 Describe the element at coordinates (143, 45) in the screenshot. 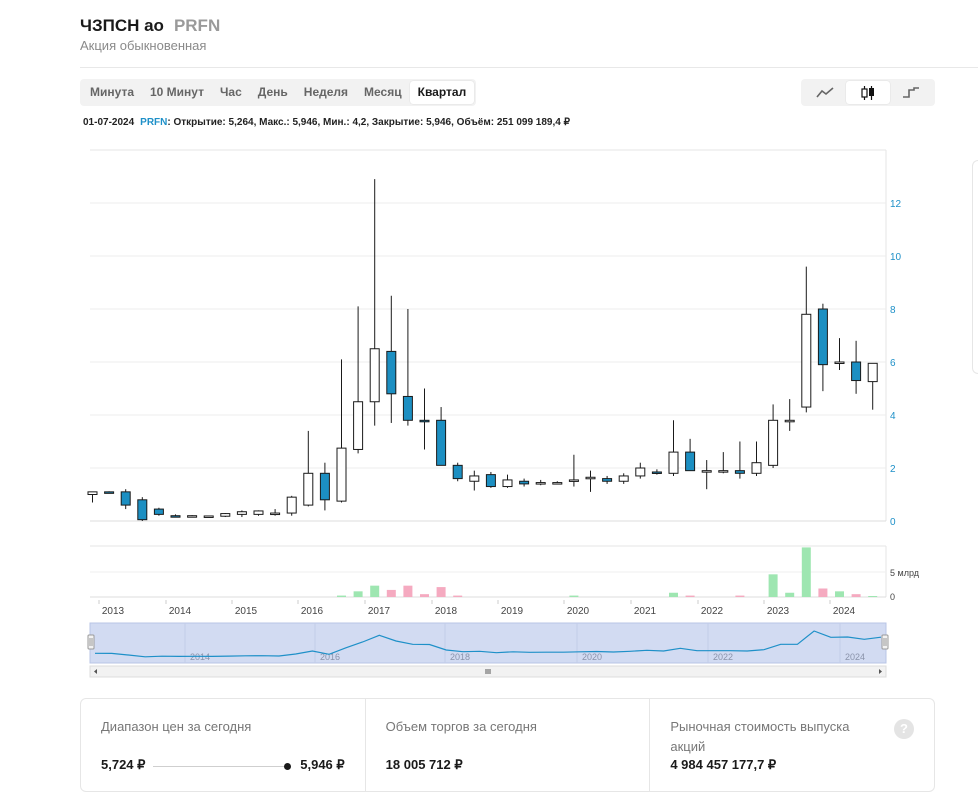

I see `security-type: Акция обыкновенная` at that location.